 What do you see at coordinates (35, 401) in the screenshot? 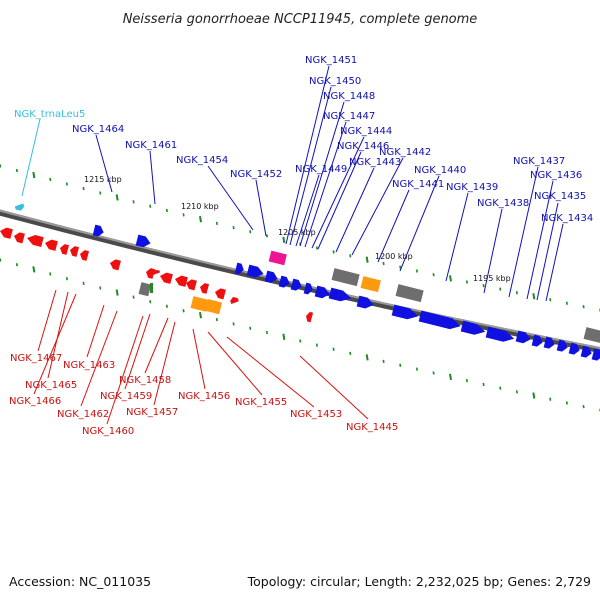
I see `gene-label: NGK_1466` at bounding box center [35, 401].